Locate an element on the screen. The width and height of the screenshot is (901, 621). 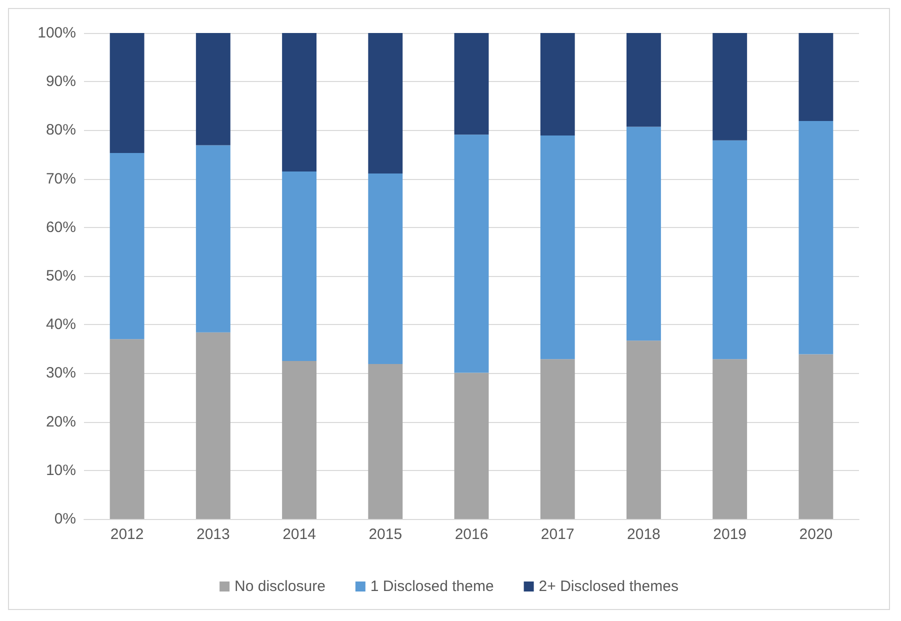
y-tick-label: 30% is located at coordinates (61, 373).